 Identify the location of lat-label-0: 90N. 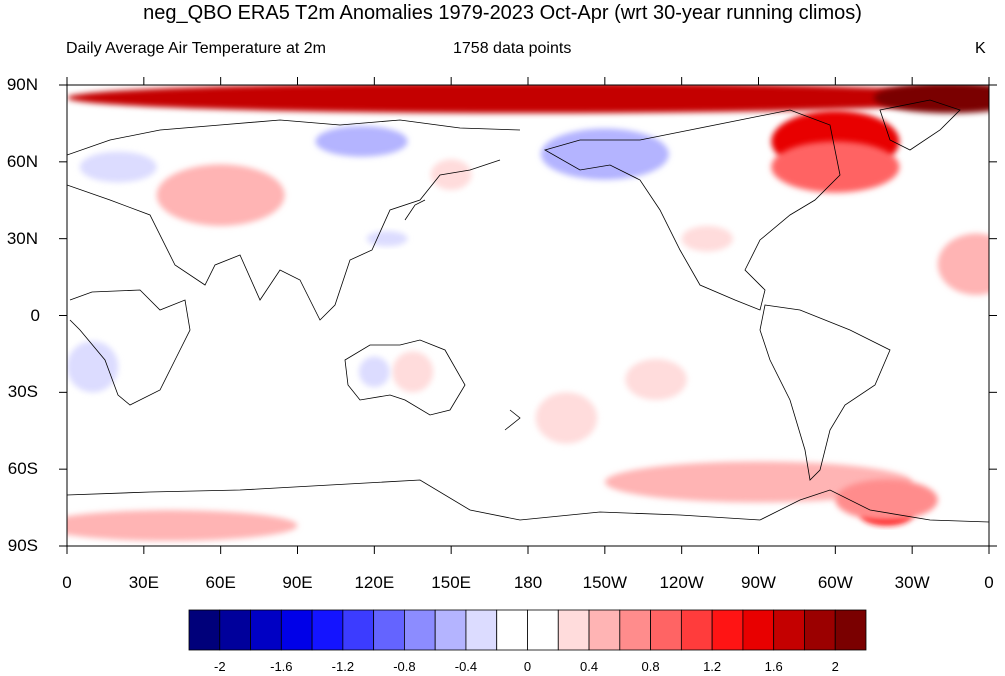
(22, 84).